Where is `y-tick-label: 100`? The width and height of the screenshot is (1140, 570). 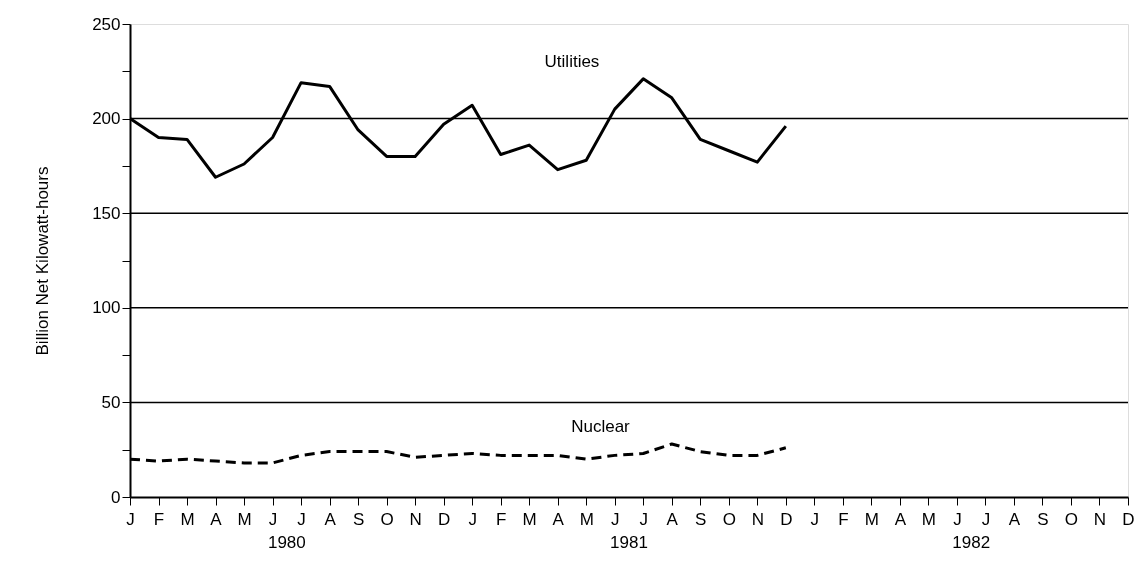 y-tick-label: 100 is located at coordinates (106, 308).